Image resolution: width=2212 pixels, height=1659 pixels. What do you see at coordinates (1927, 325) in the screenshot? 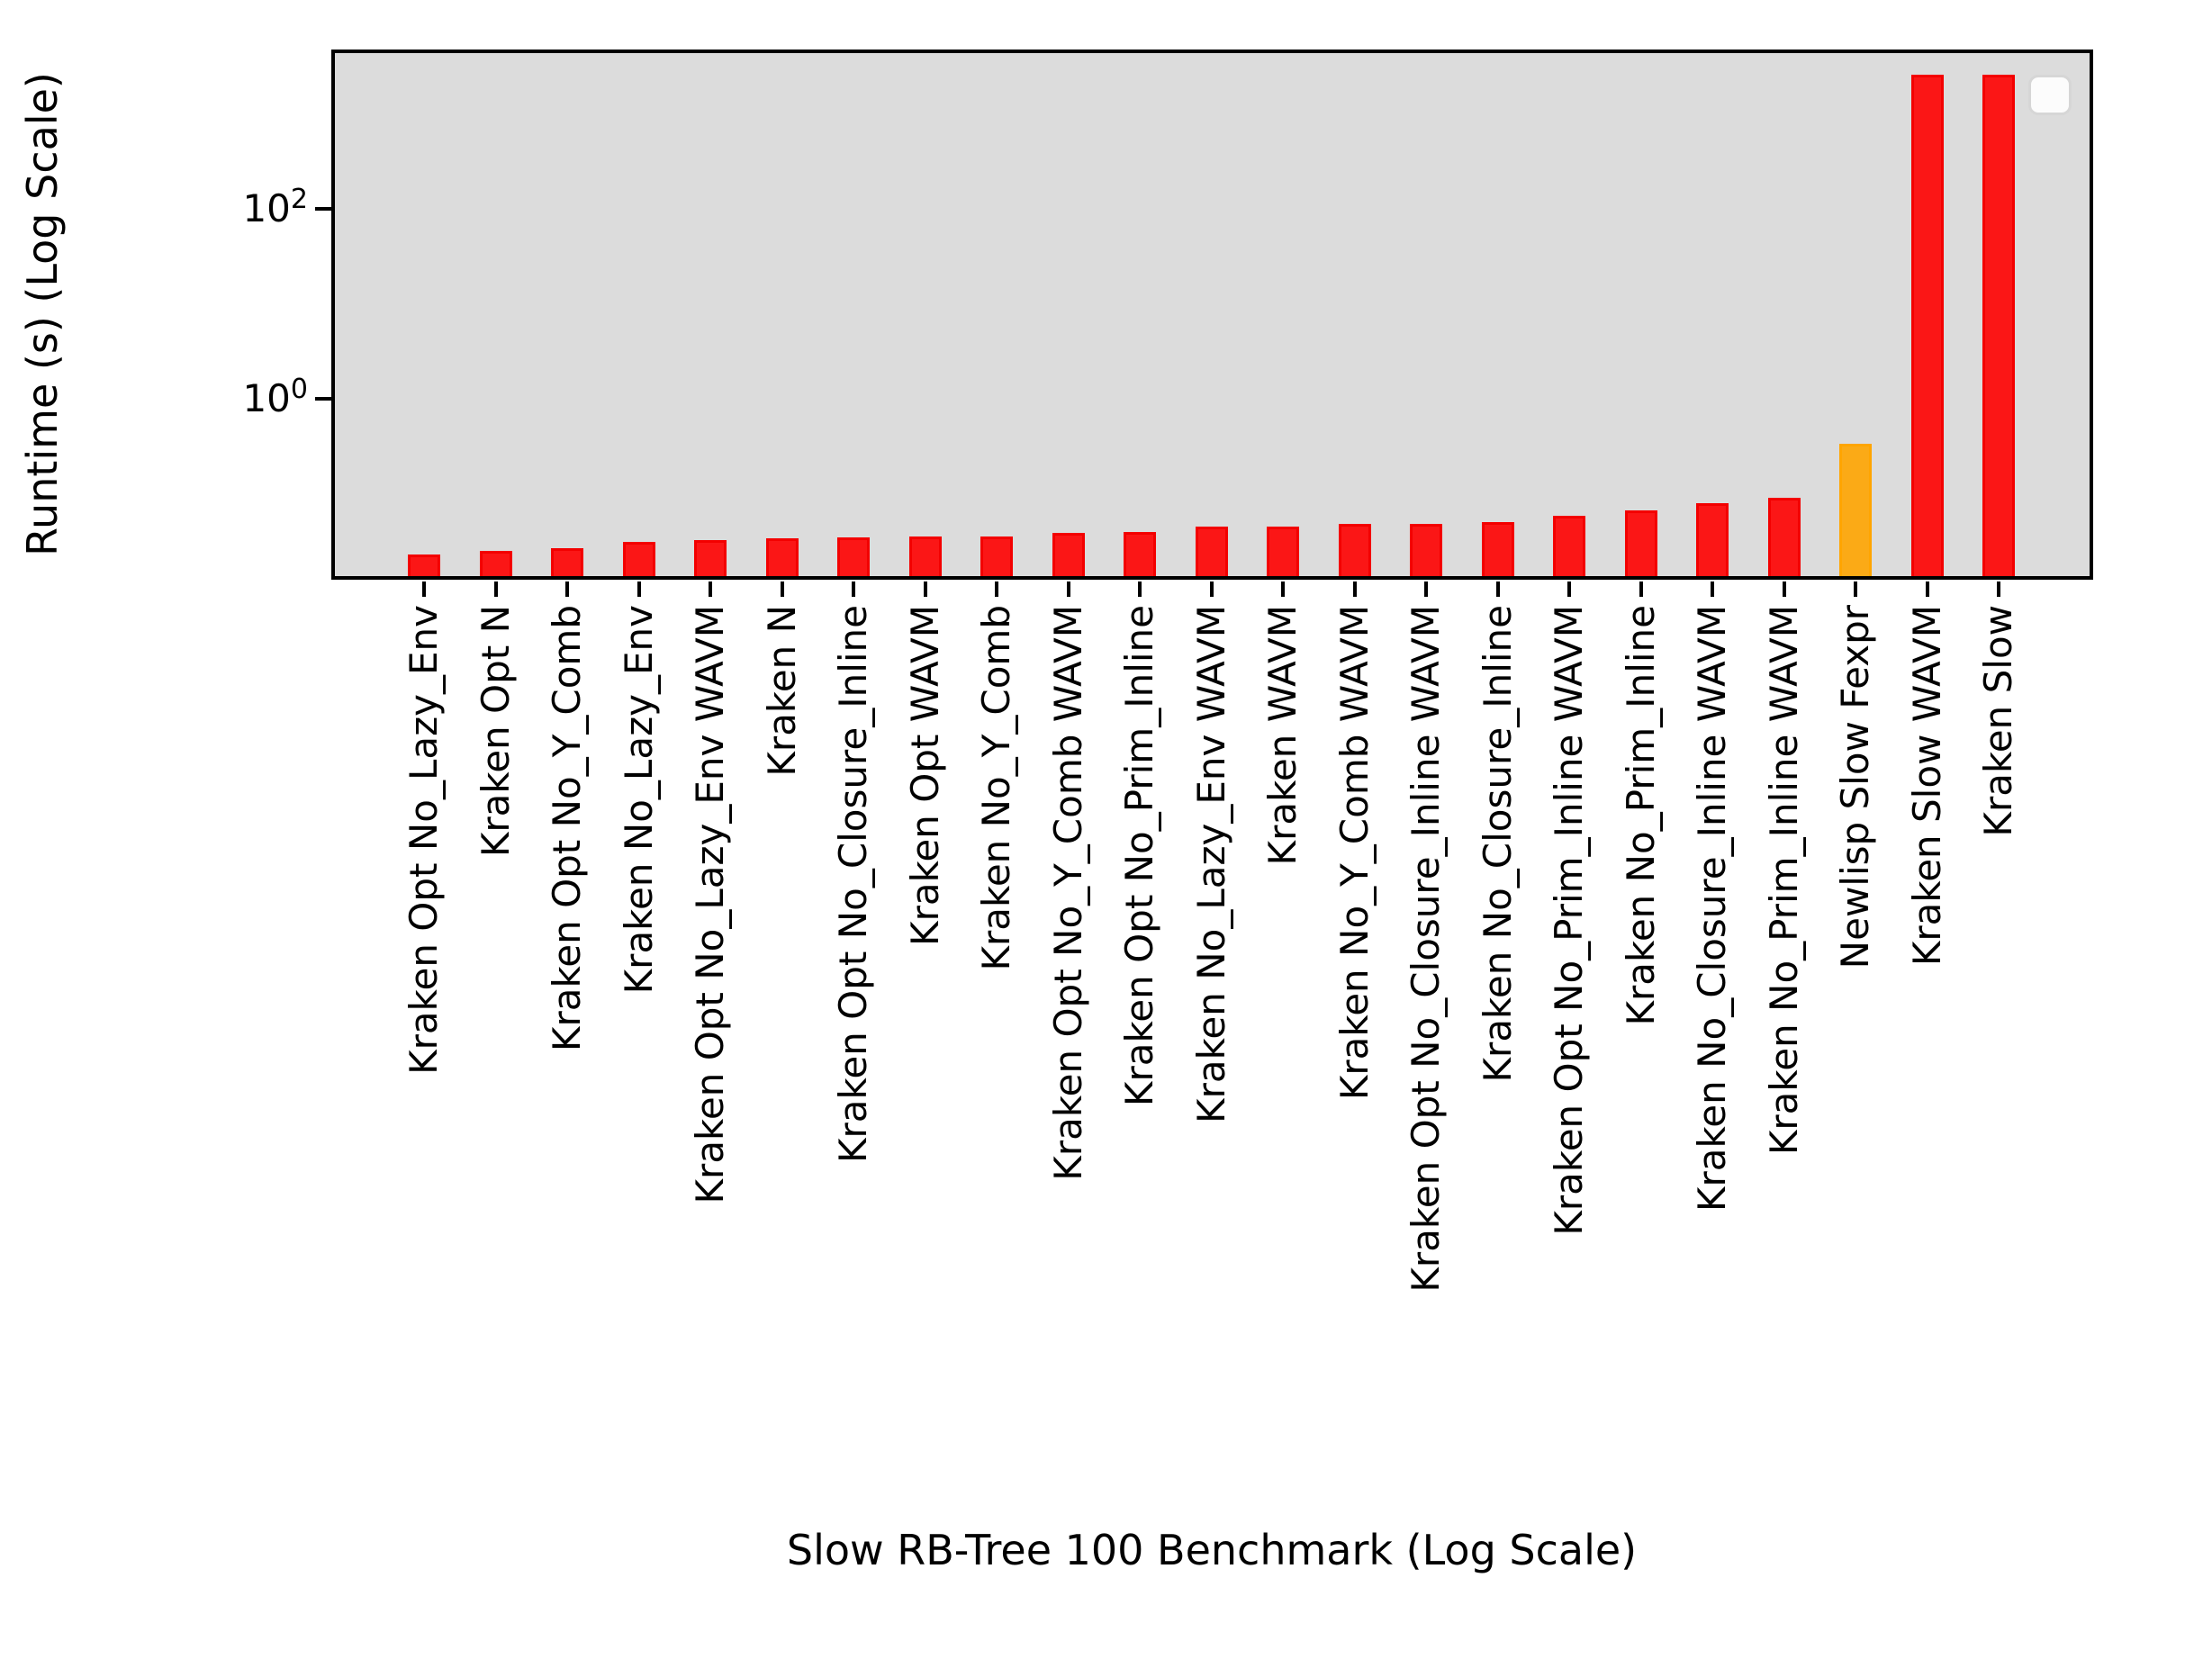
I see `bar-kraken-slow-wavm` at bounding box center [1927, 325].